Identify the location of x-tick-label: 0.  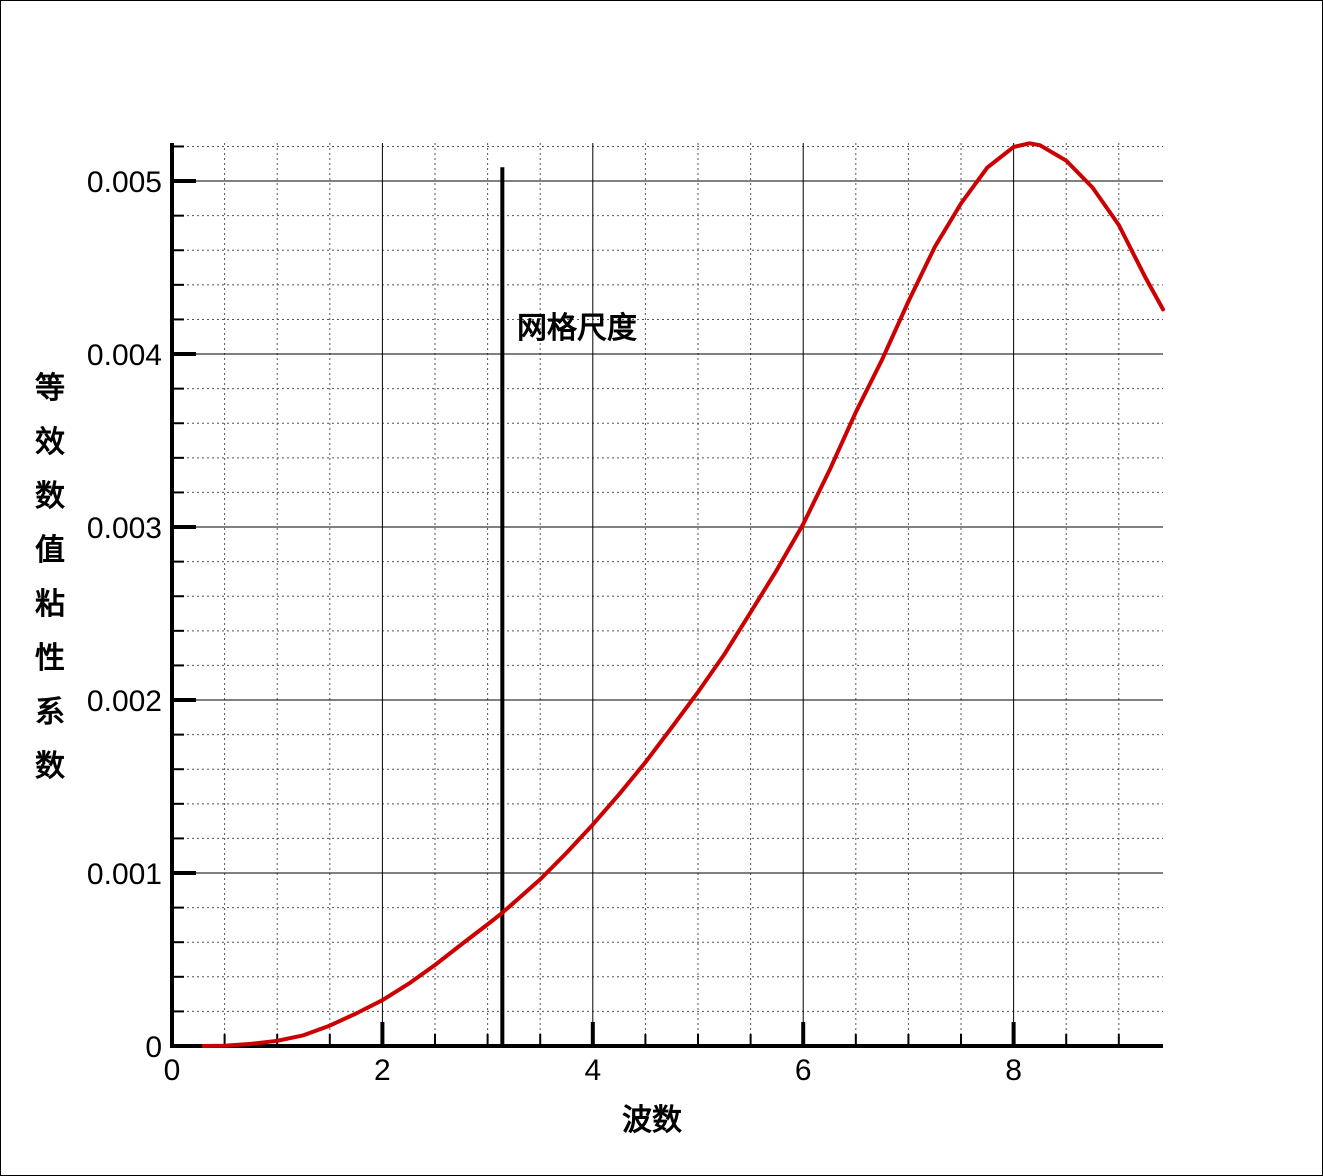
(172, 1070).